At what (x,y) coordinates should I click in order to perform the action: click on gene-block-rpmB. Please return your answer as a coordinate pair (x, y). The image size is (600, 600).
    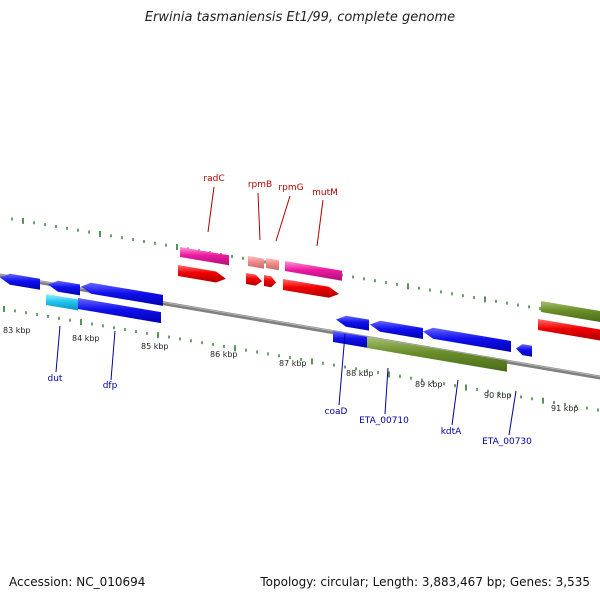
    Looking at the image, I should click on (256, 262).